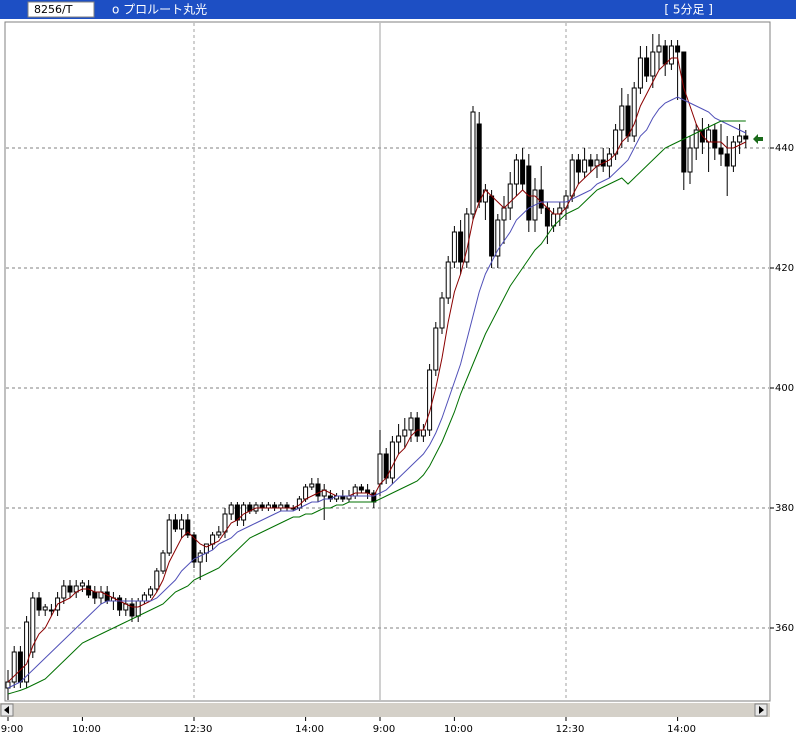  Describe the element at coordinates (784, 628) in the screenshot. I see `y-tick-label: 360` at that location.